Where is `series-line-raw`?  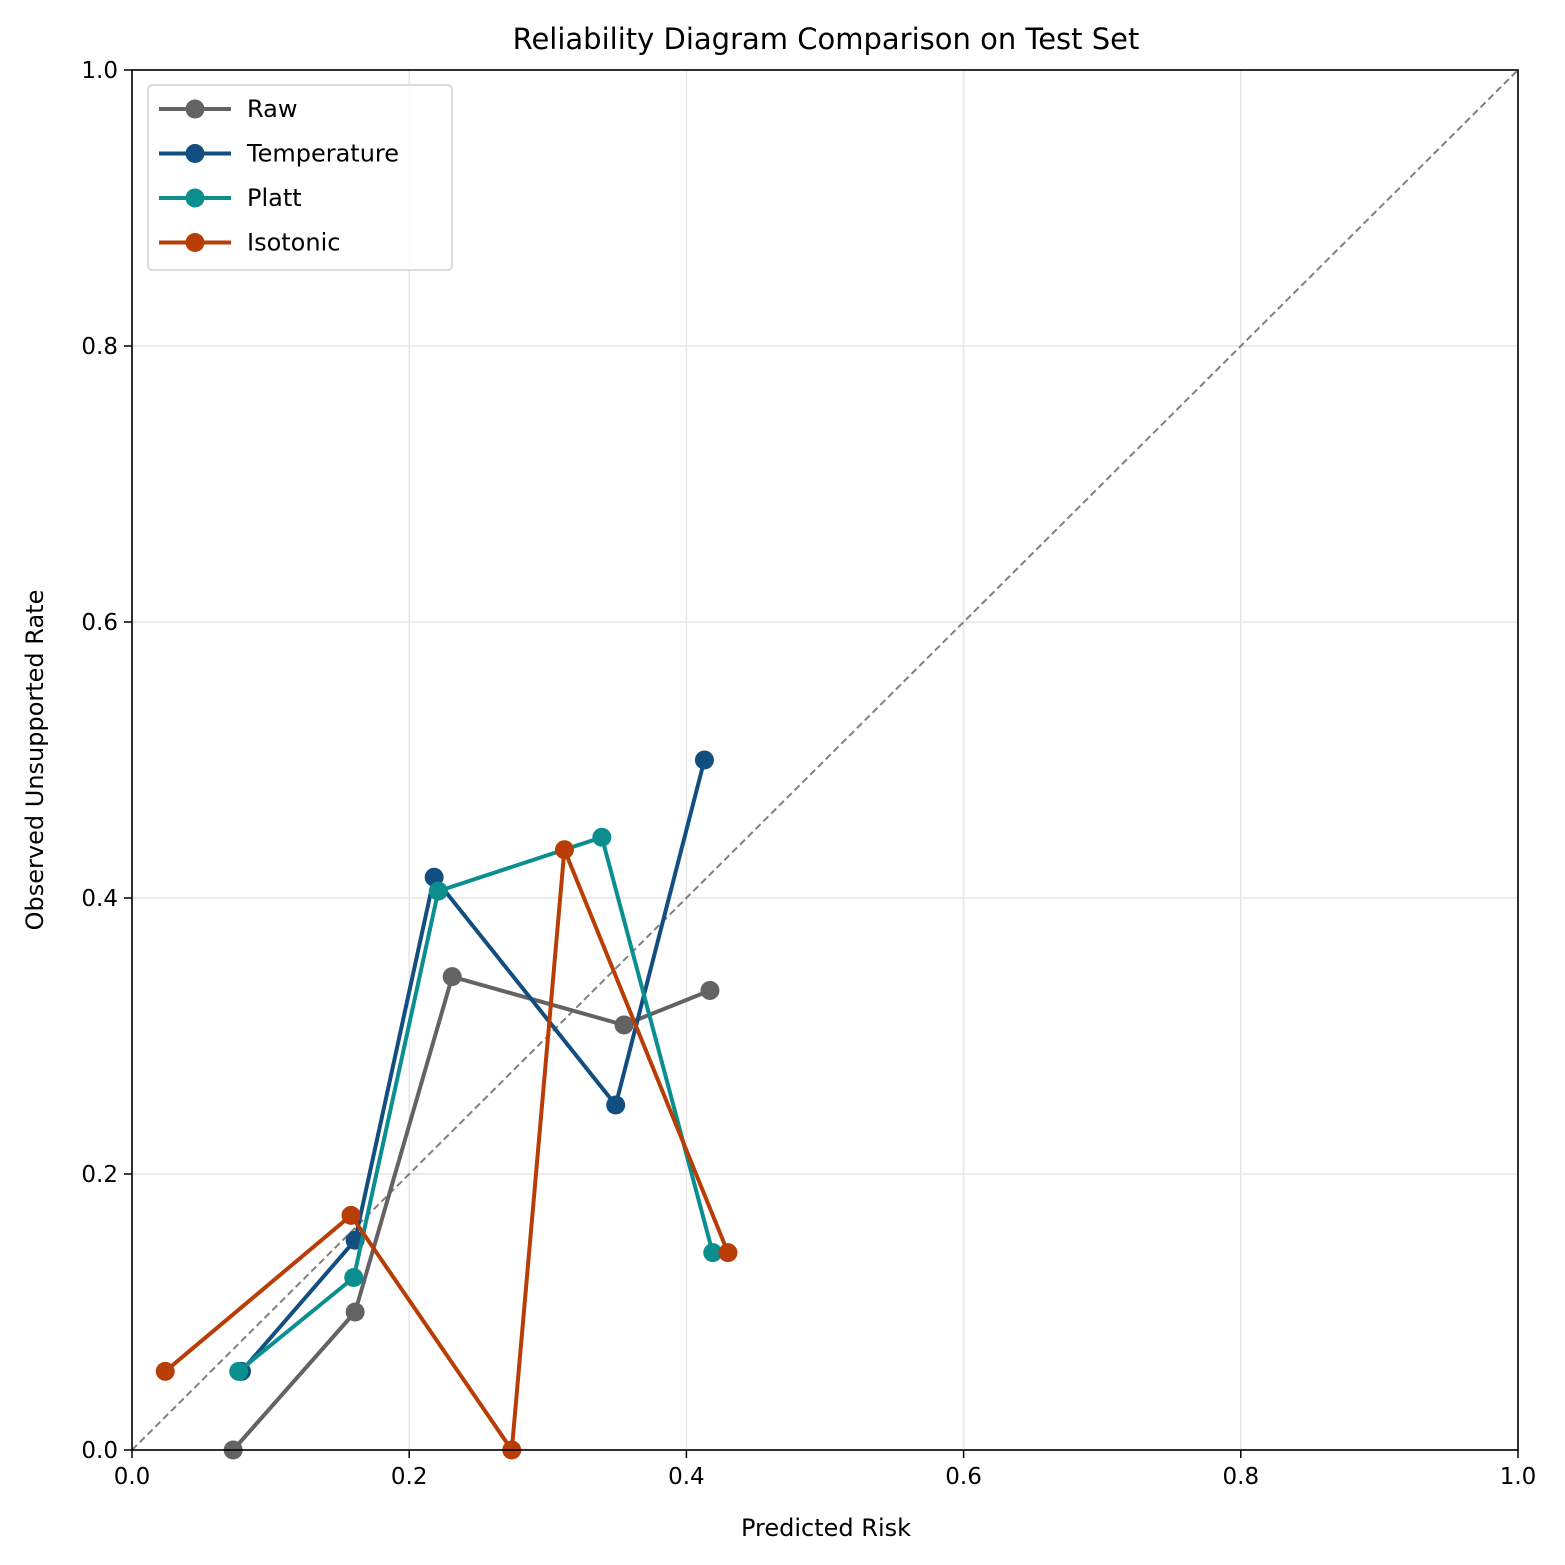 series-line-raw is located at coordinates (471, 1213).